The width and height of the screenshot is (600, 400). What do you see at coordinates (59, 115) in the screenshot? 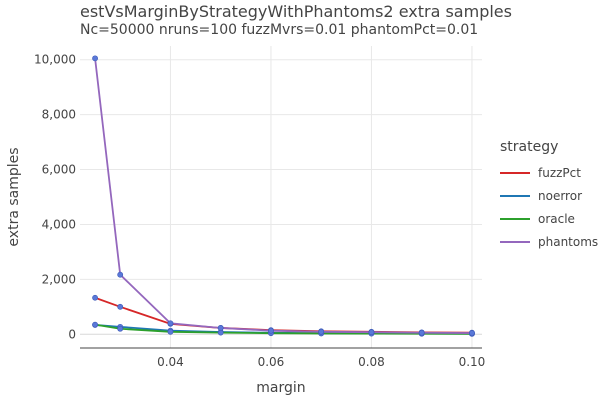
I see `y-tick-label: 8,000` at bounding box center [59, 115].